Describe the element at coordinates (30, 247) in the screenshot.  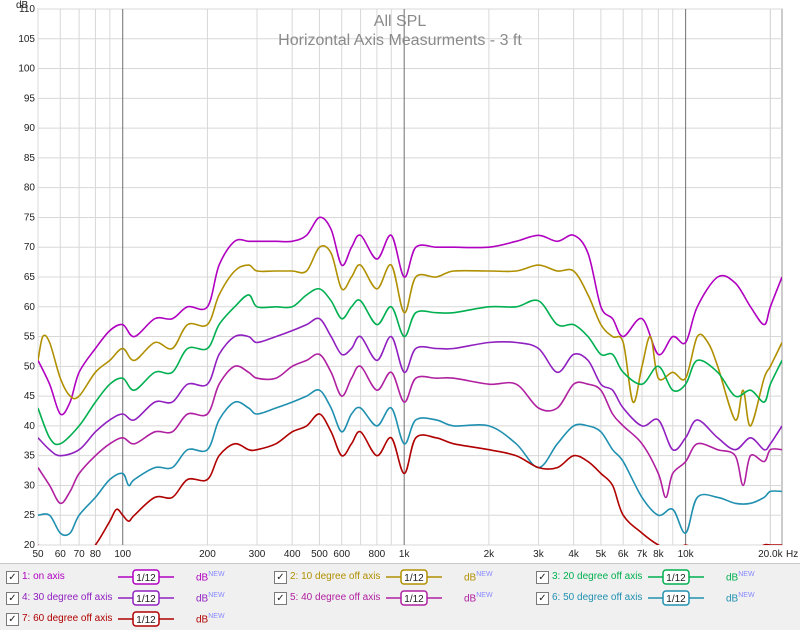
I see `y-tick-label: 70` at that location.